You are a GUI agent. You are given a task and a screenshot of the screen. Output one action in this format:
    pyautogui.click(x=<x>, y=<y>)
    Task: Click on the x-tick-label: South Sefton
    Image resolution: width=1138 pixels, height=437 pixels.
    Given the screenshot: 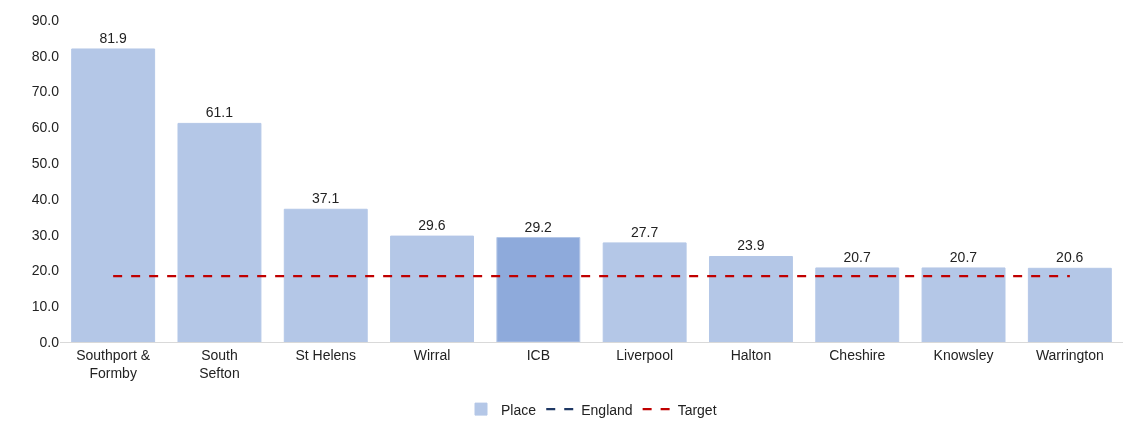 What is the action you would take?
    pyautogui.click(x=219, y=363)
    